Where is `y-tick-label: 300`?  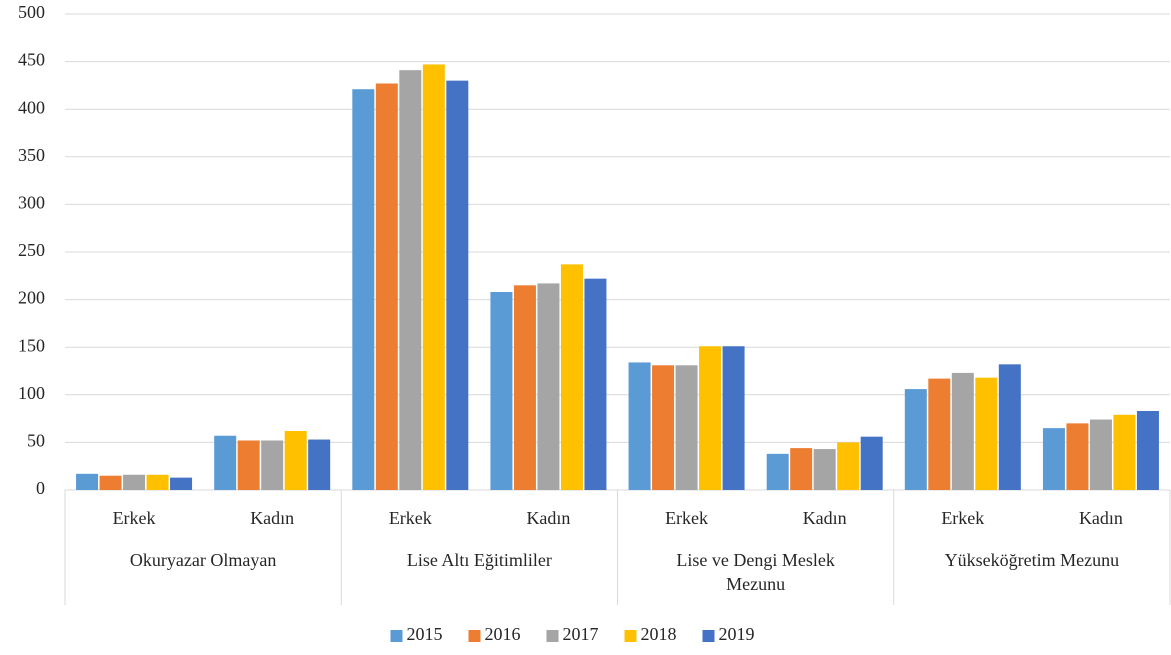
y-tick-label: 300 is located at coordinates (31, 203).